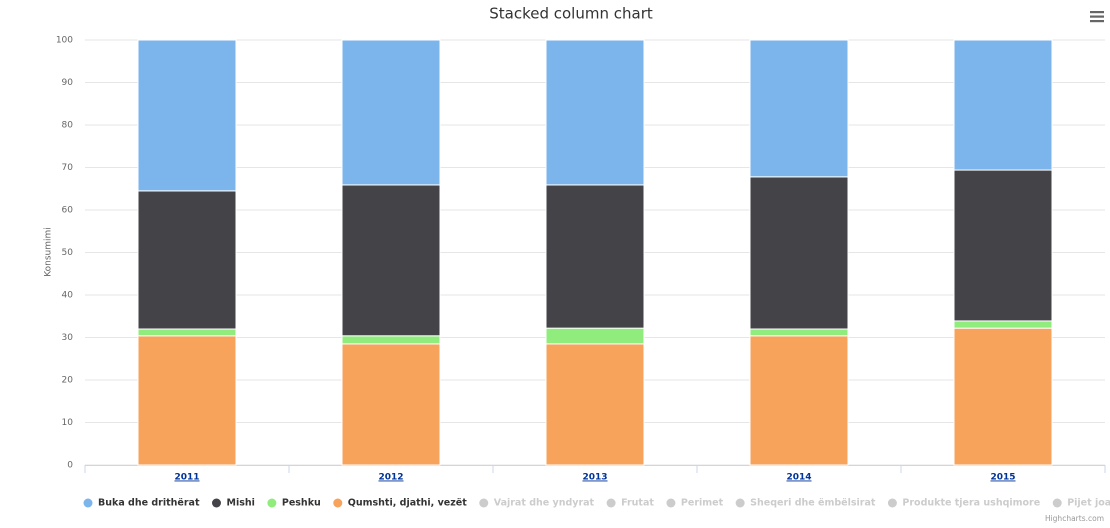 The image size is (1110, 528). I want to click on y-tick-label: 100, so click(64, 41).